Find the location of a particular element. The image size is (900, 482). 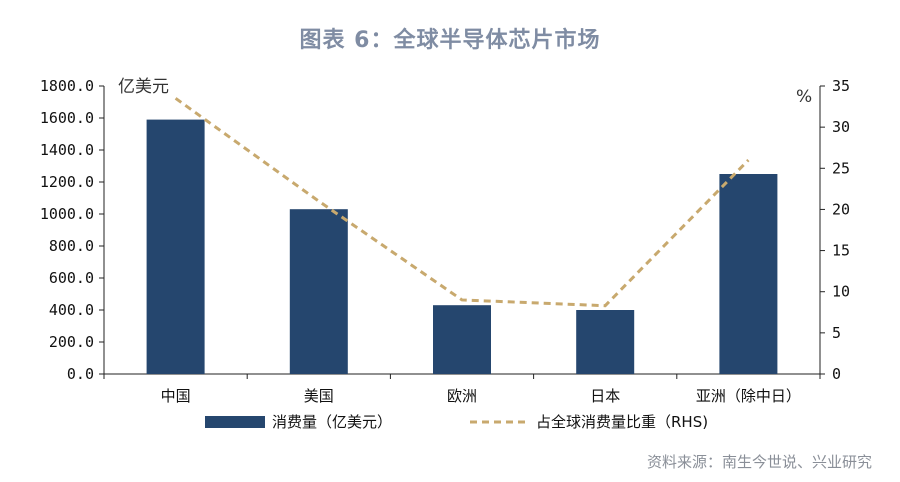

x-axis-category-label: 亚洲（除中日） is located at coordinates (748, 396).